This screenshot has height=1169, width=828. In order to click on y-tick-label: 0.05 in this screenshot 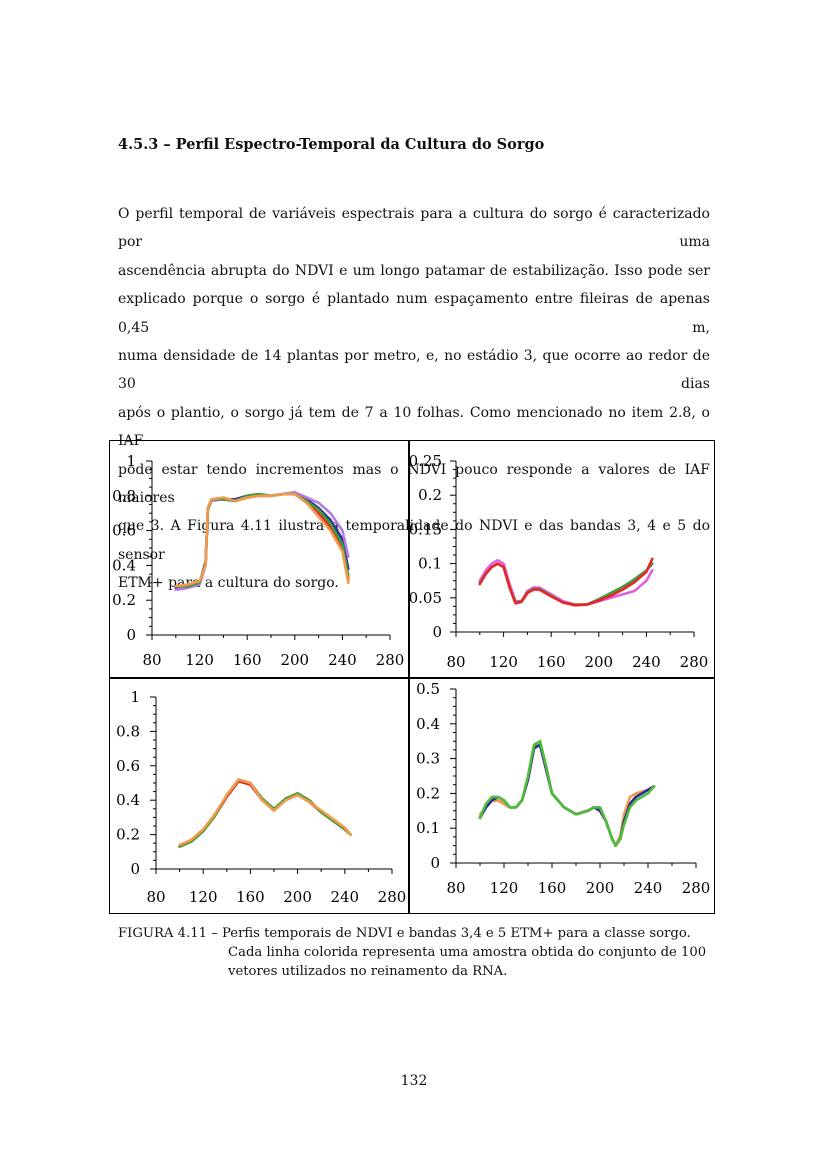, I will do `click(426, 598)`.